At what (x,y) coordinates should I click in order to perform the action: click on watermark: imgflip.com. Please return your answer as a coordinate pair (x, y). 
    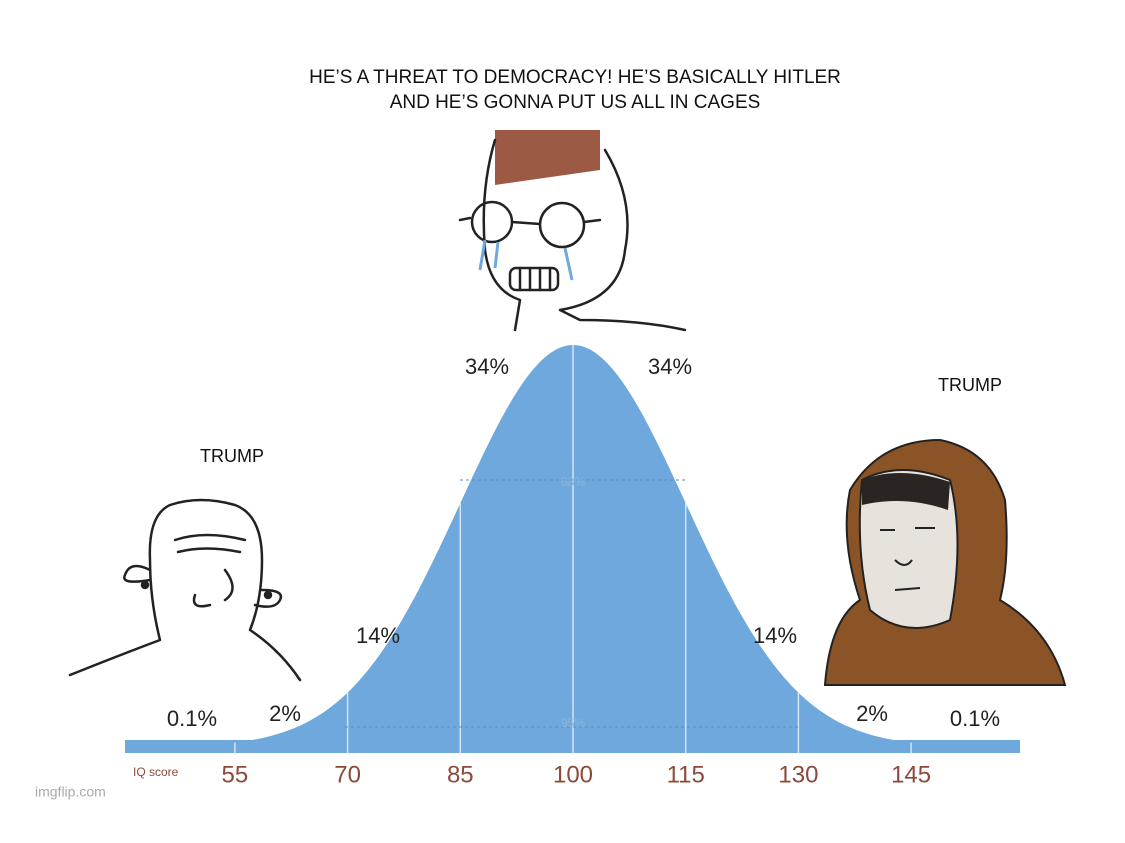
    Looking at the image, I should click on (70, 792).